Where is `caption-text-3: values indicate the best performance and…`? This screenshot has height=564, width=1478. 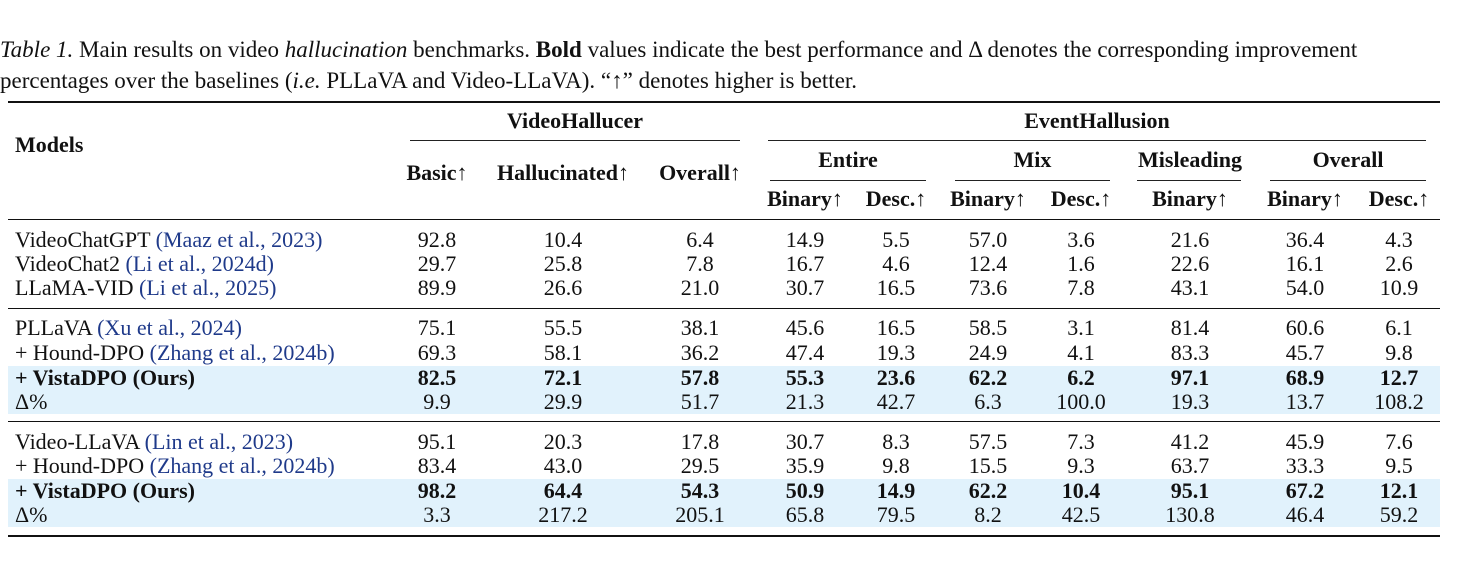 caption-text-3: values indicate the best performance and… is located at coordinates (679, 65).